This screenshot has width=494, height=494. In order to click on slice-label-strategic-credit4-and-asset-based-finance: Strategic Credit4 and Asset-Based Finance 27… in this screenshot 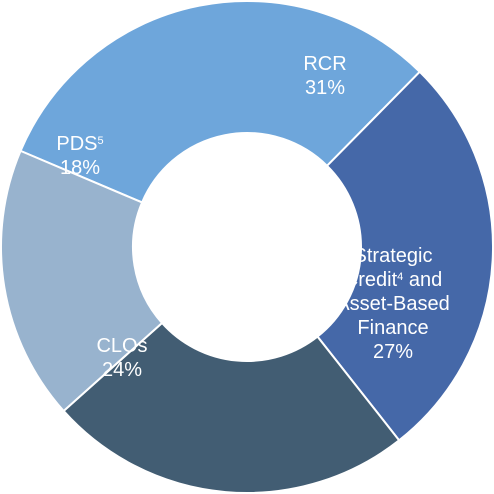, I will do `click(392, 304)`.